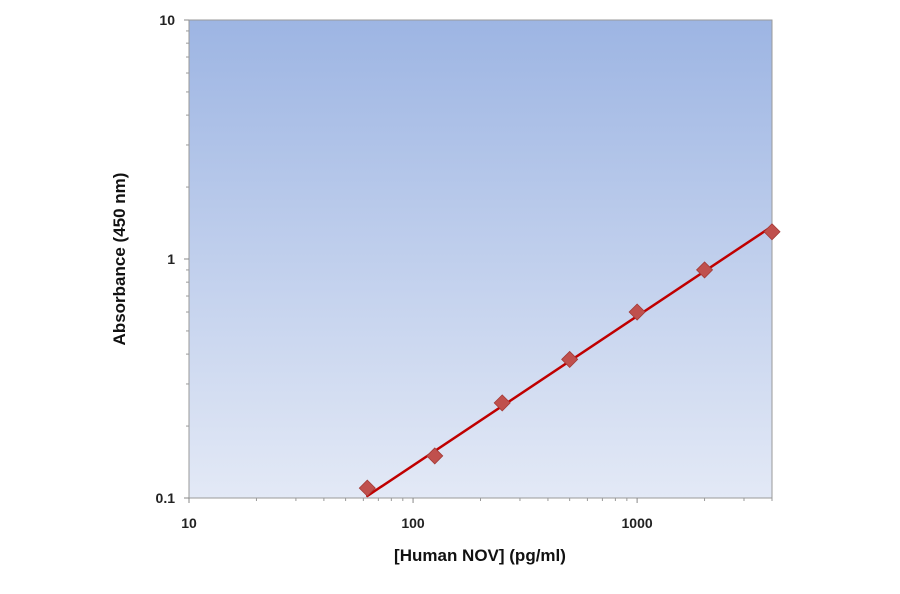  Describe the element at coordinates (189, 523) in the screenshot. I see `x-tick-label: 10` at that location.